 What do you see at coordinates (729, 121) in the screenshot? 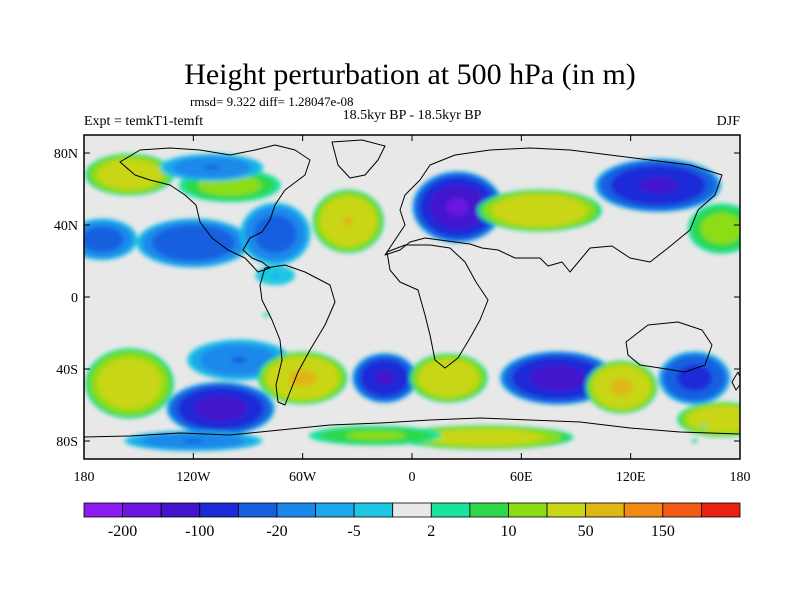
I see `season-label: DJF` at bounding box center [729, 121].